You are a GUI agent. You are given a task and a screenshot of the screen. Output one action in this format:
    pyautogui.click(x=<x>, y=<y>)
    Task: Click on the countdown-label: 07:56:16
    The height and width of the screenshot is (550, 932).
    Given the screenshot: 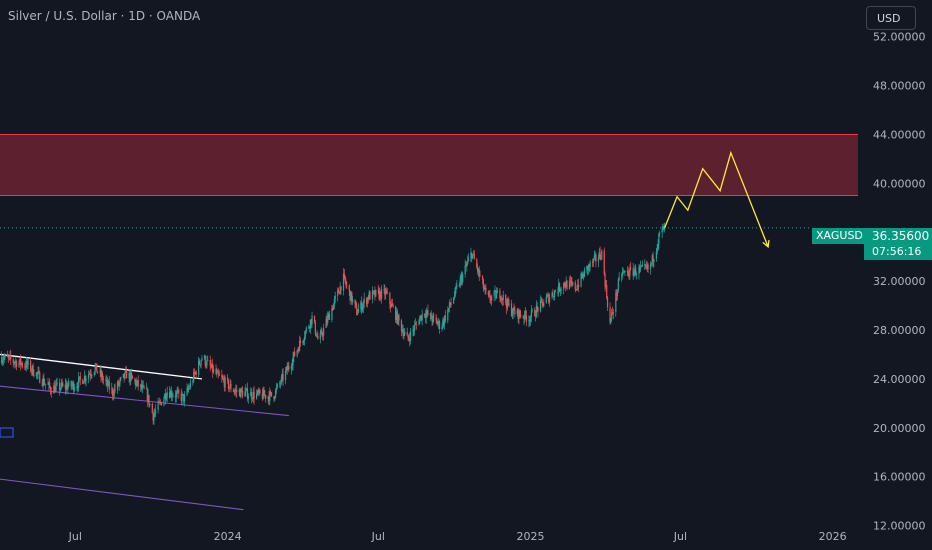 What is the action you would take?
    pyautogui.click(x=898, y=252)
    